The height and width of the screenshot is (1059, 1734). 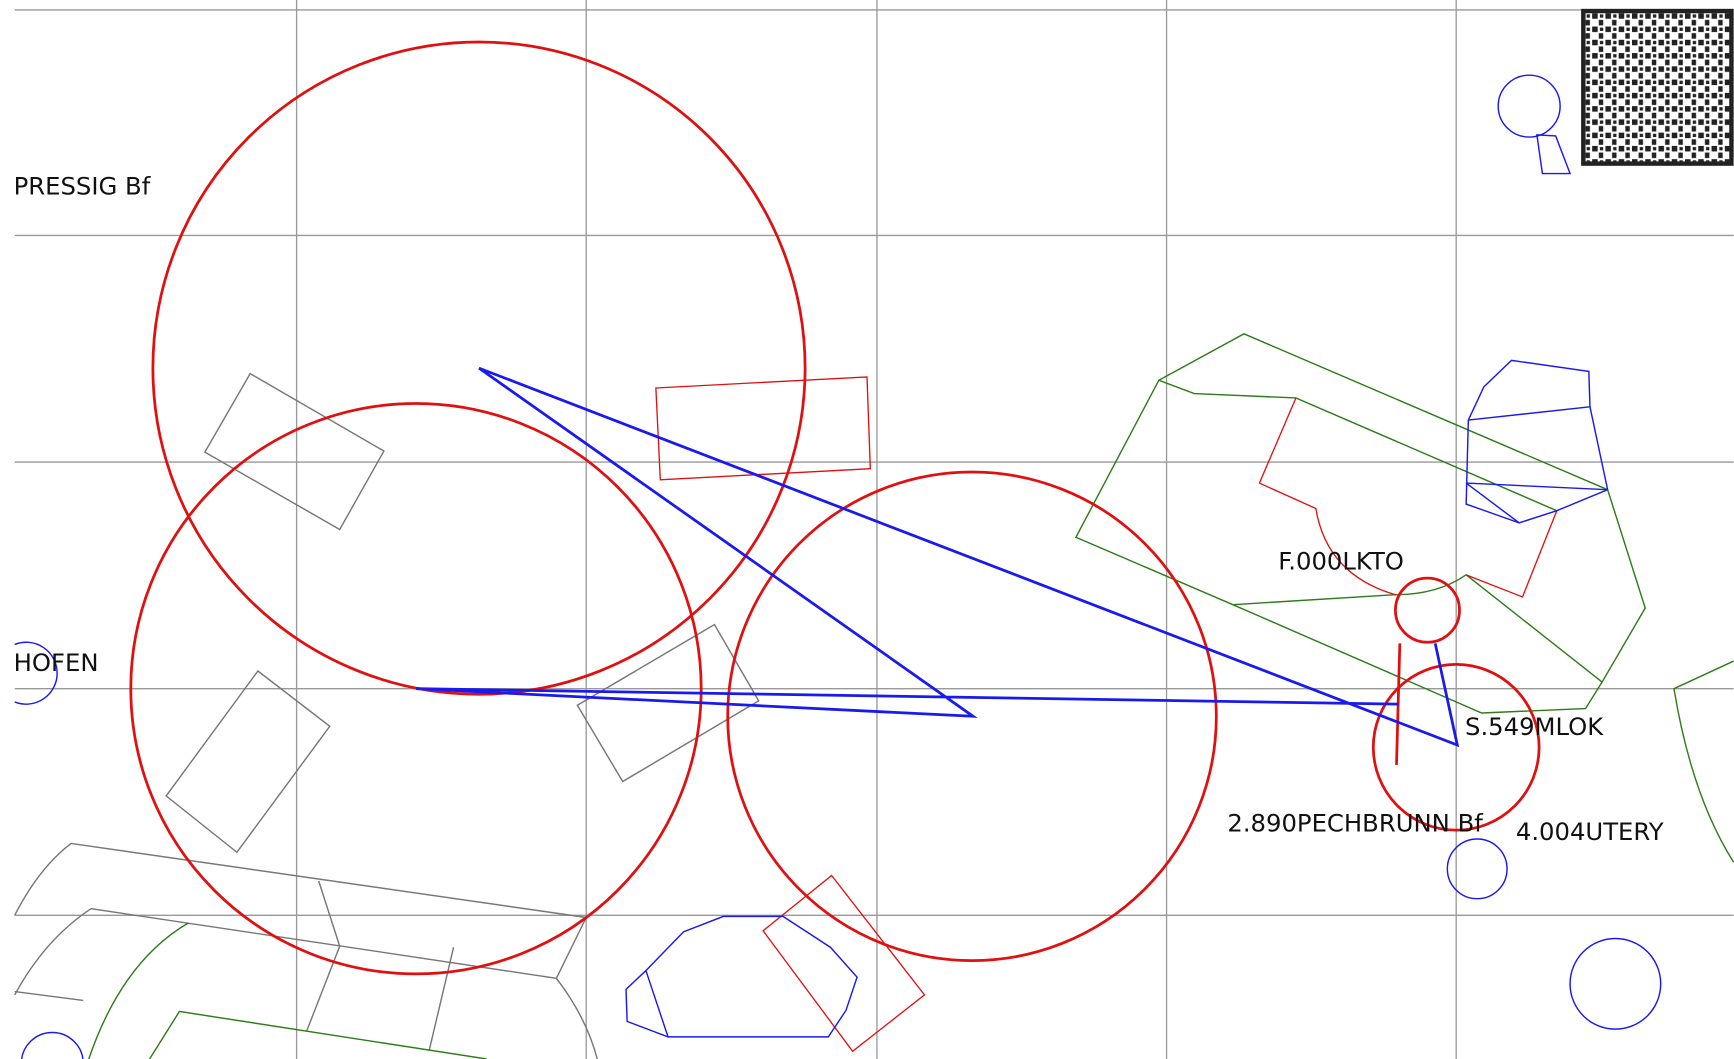 What do you see at coordinates (1534, 726) in the screenshot?
I see `label: S.549MLOK` at bounding box center [1534, 726].